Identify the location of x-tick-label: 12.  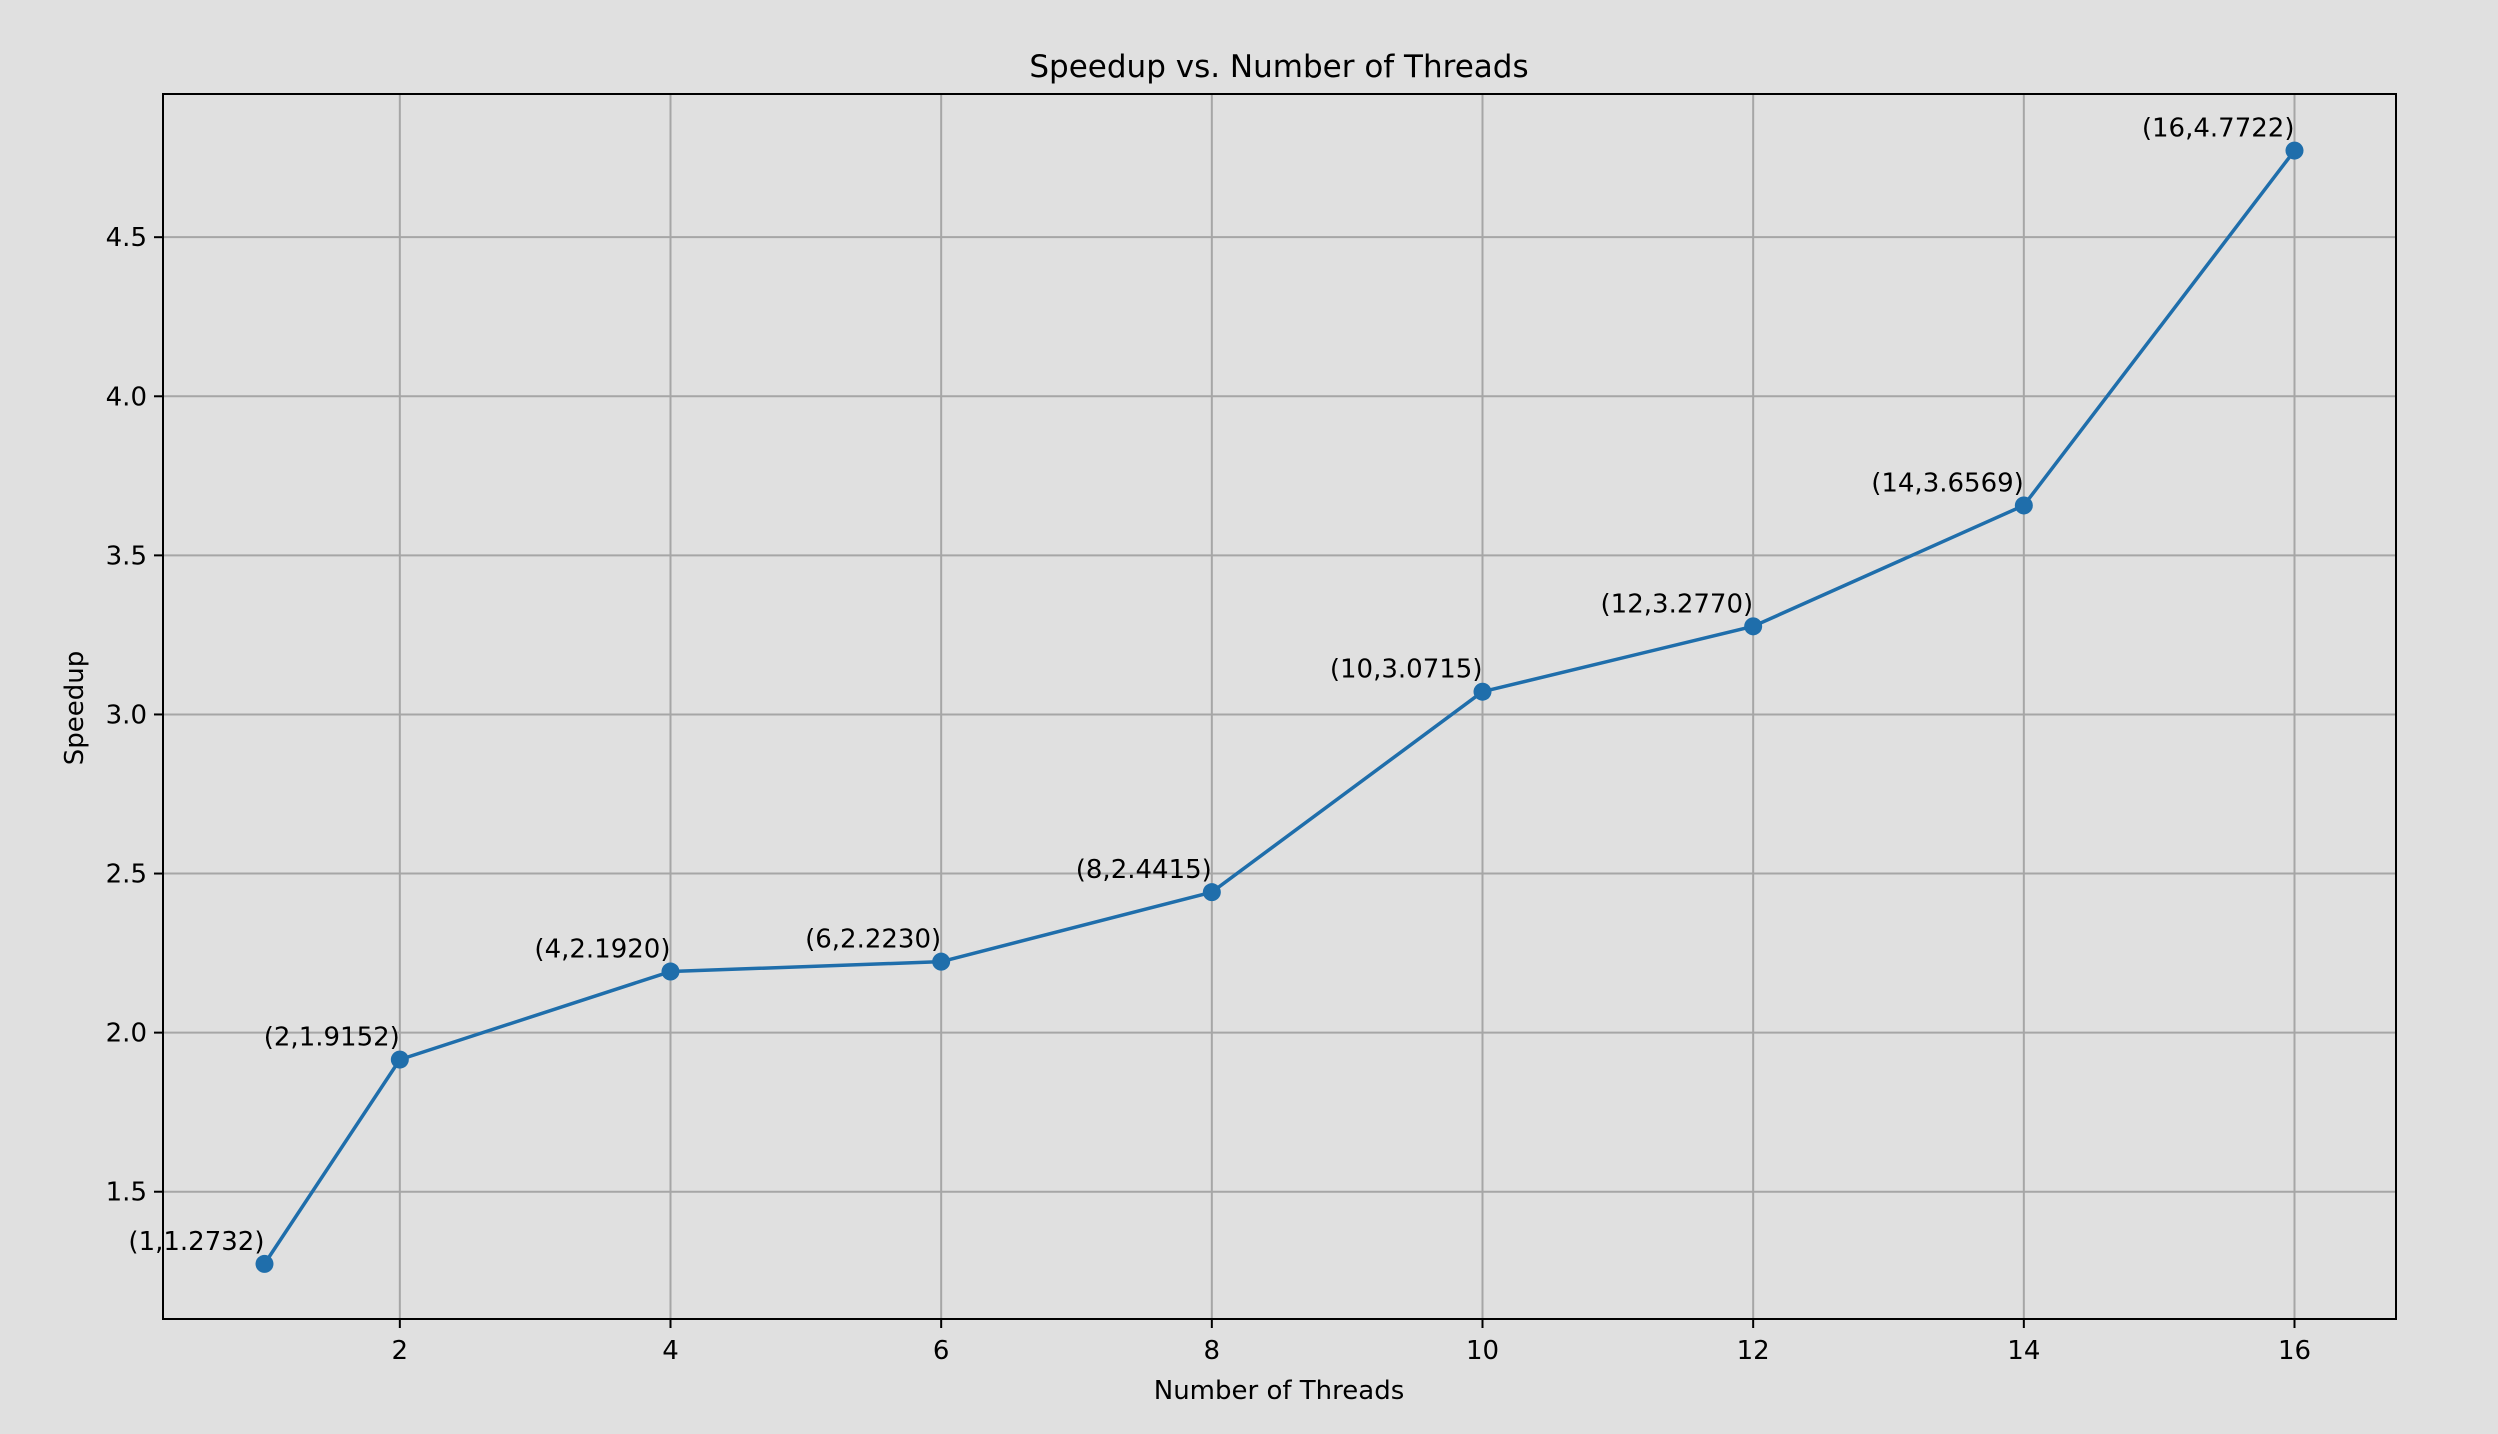
(1753, 1351).